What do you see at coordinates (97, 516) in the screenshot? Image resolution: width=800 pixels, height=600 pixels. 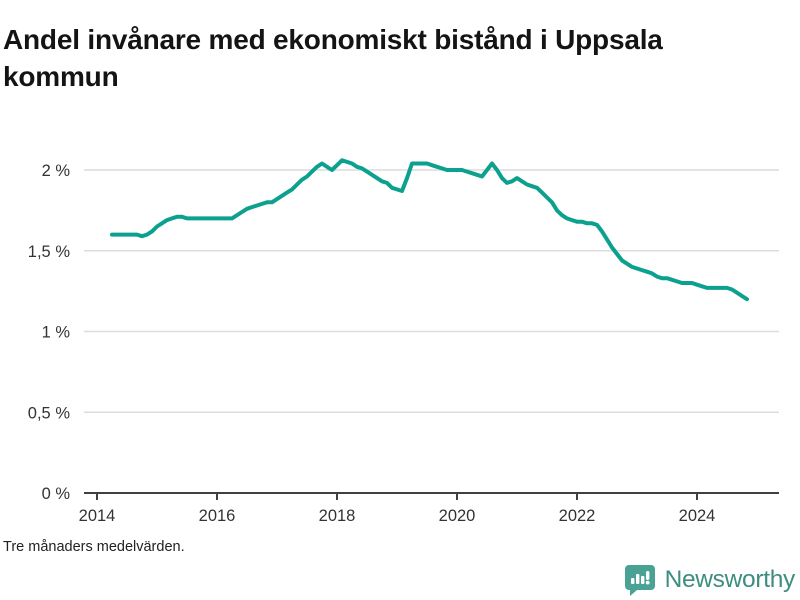 I see `x-tick-label: 2014` at bounding box center [97, 516].